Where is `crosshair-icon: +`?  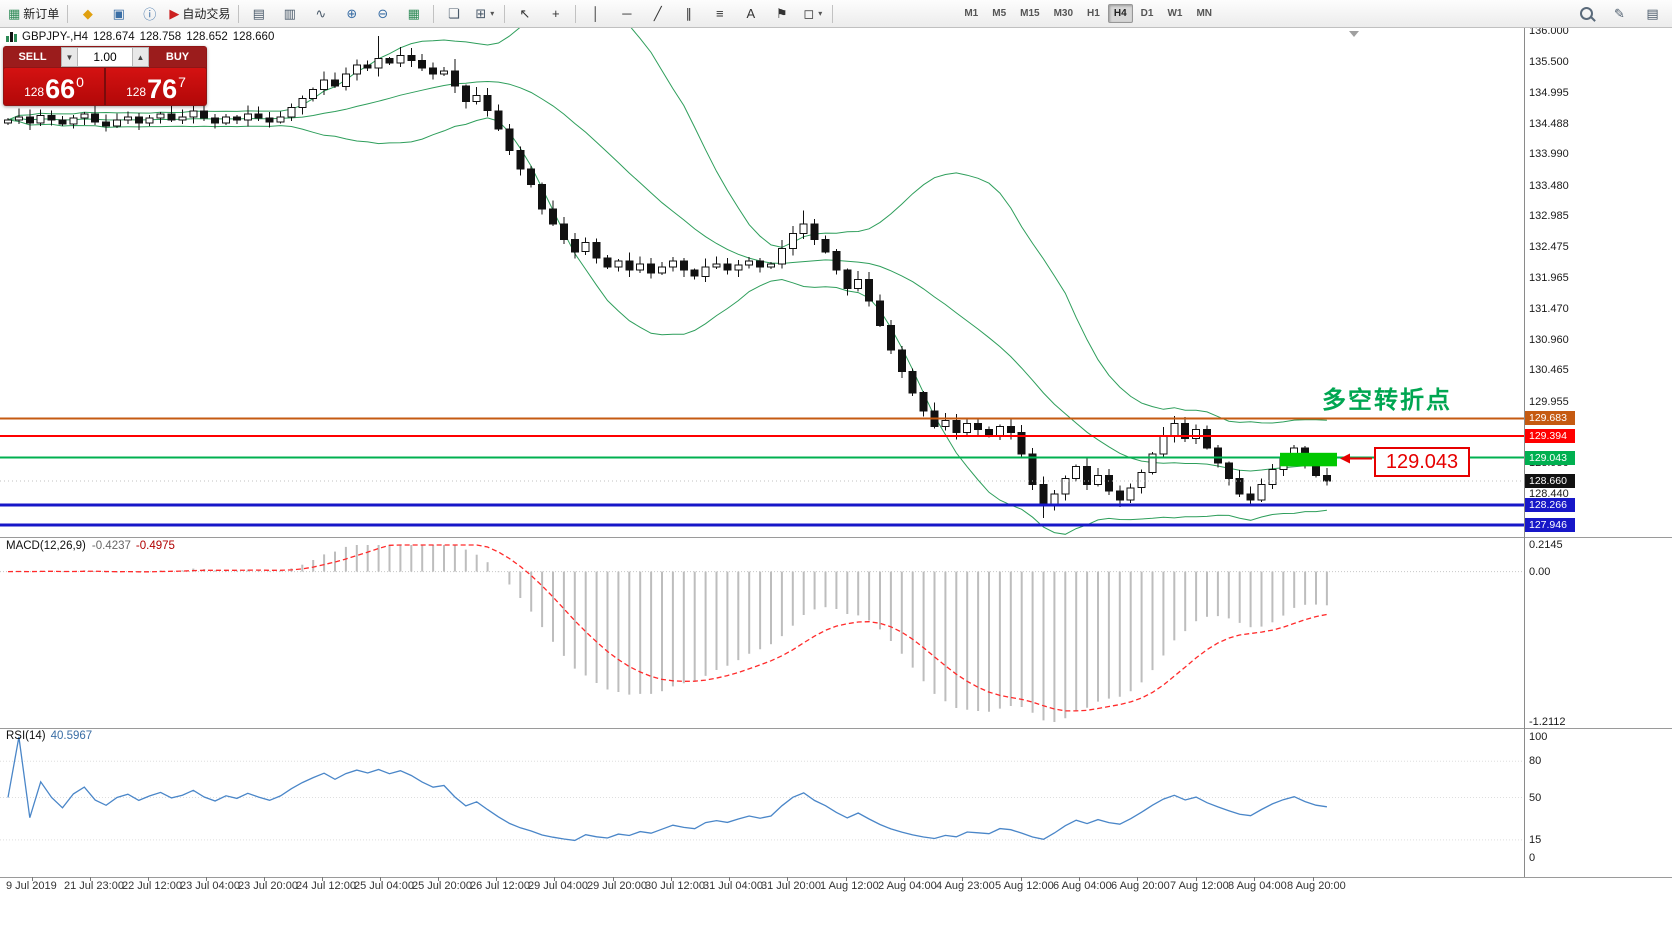
crosshair-icon: + is located at coordinates (556, 13).